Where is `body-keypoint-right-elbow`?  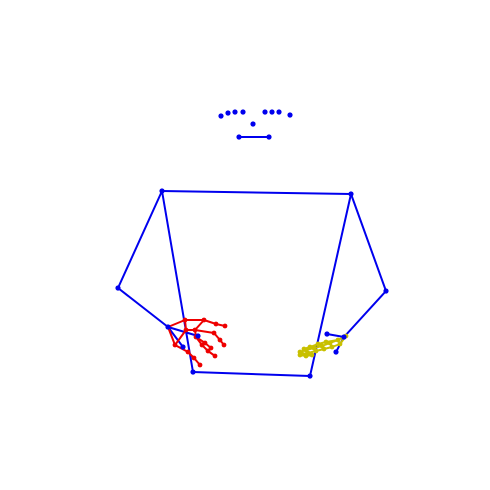
body-keypoint-right-elbow is located at coordinates (386, 291).